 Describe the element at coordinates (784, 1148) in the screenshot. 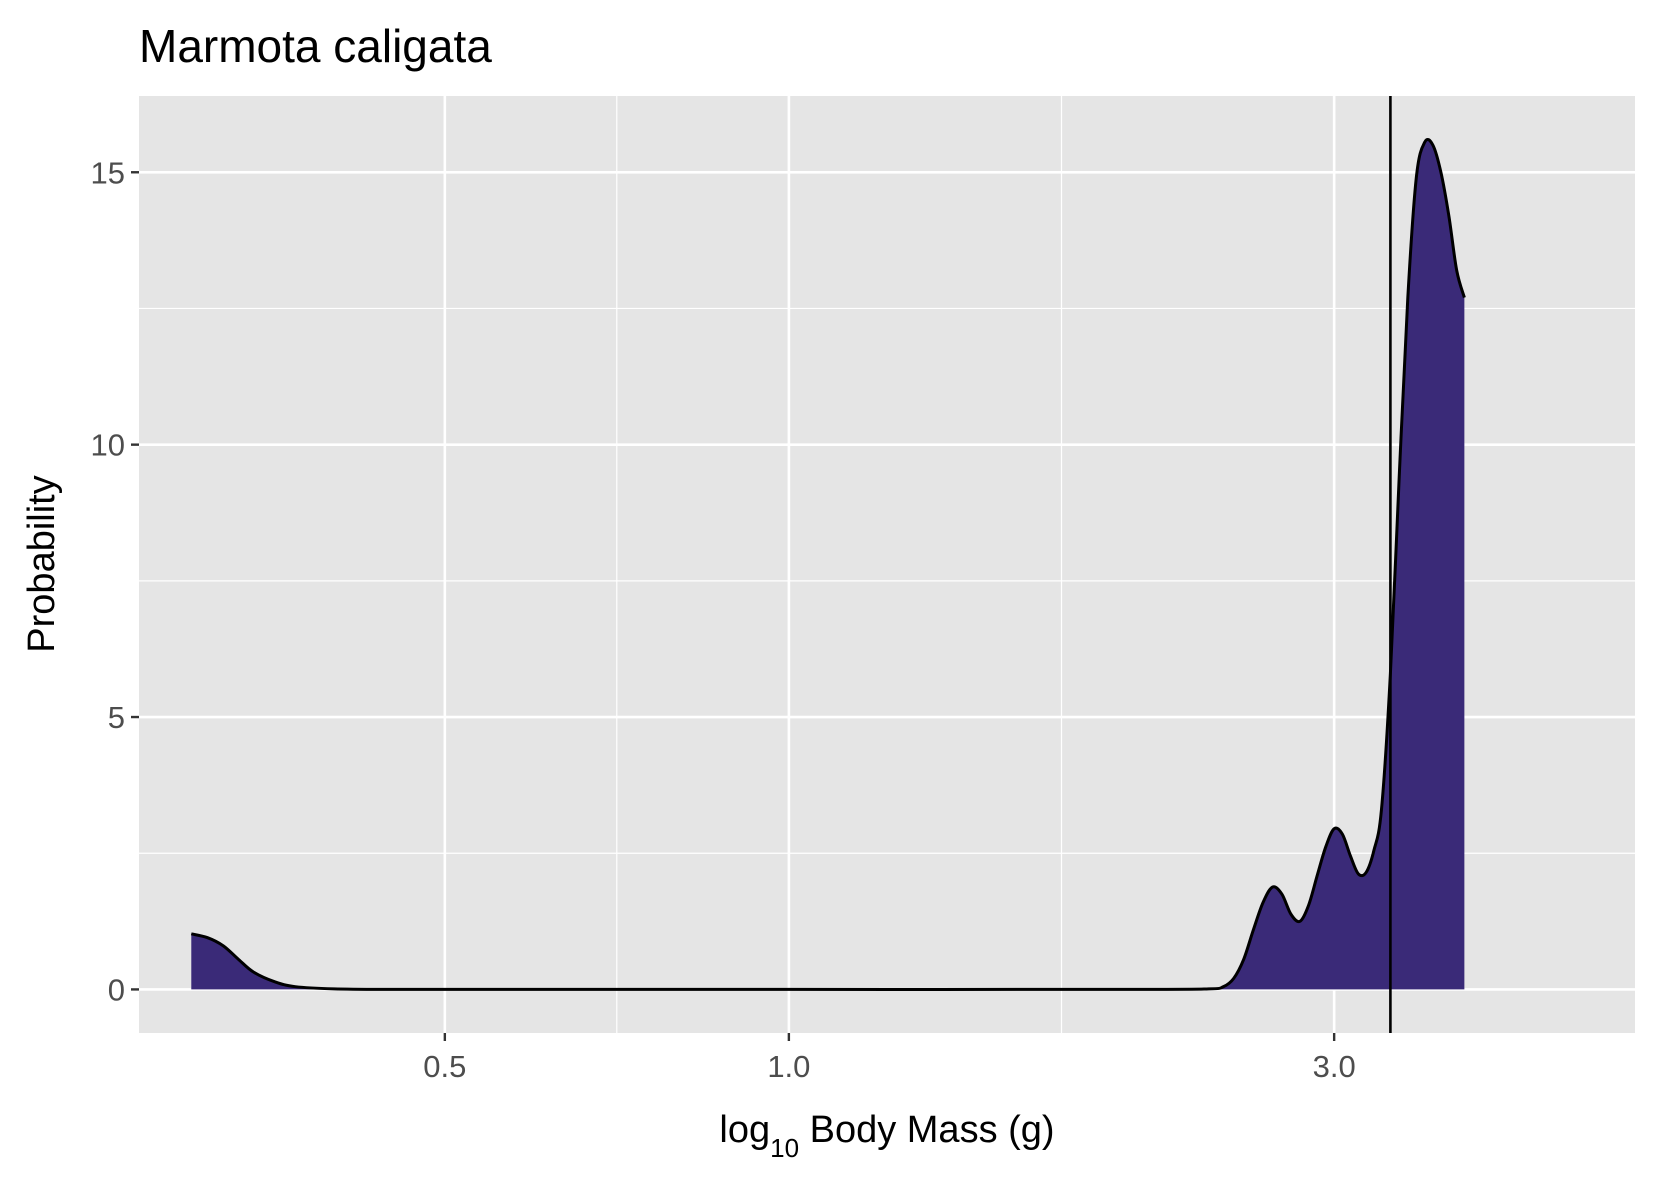

I see `x-axis-title-subscript: 10` at that location.